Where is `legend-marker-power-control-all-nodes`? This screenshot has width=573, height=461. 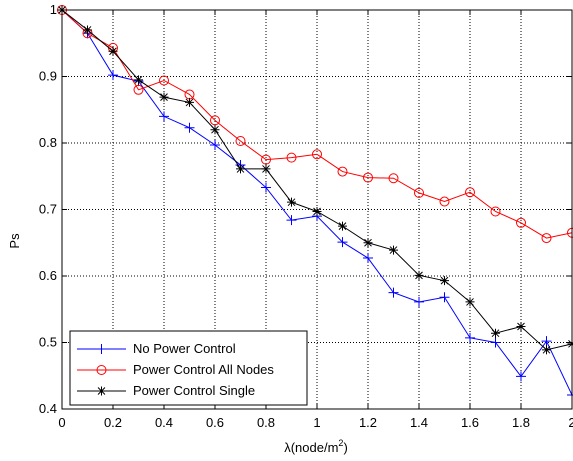 legend-marker-power-control-all-nodes is located at coordinates (101, 370).